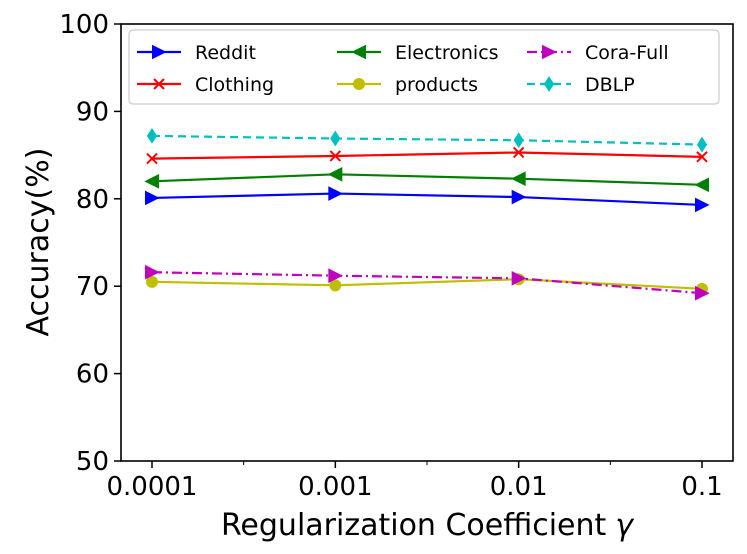 The width and height of the screenshot is (747, 554). I want to click on legend-item: products, so click(407, 85).